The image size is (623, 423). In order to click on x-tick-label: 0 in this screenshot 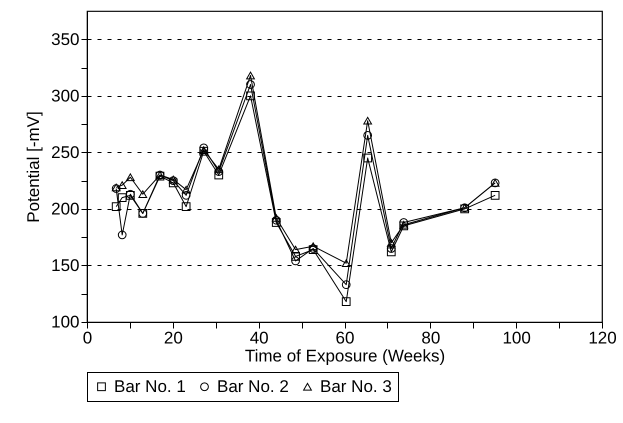, I will do `click(87, 338)`.